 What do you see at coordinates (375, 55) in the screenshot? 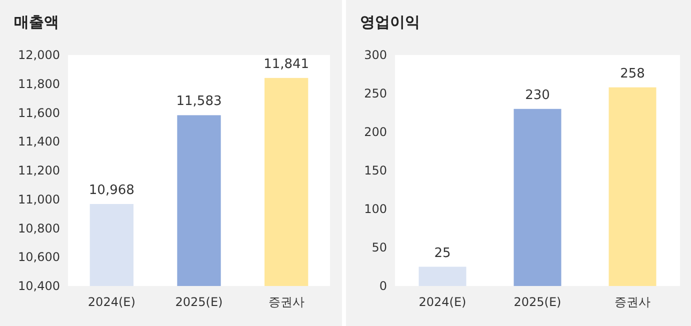
I see `y-tick-label: 300` at bounding box center [375, 55].